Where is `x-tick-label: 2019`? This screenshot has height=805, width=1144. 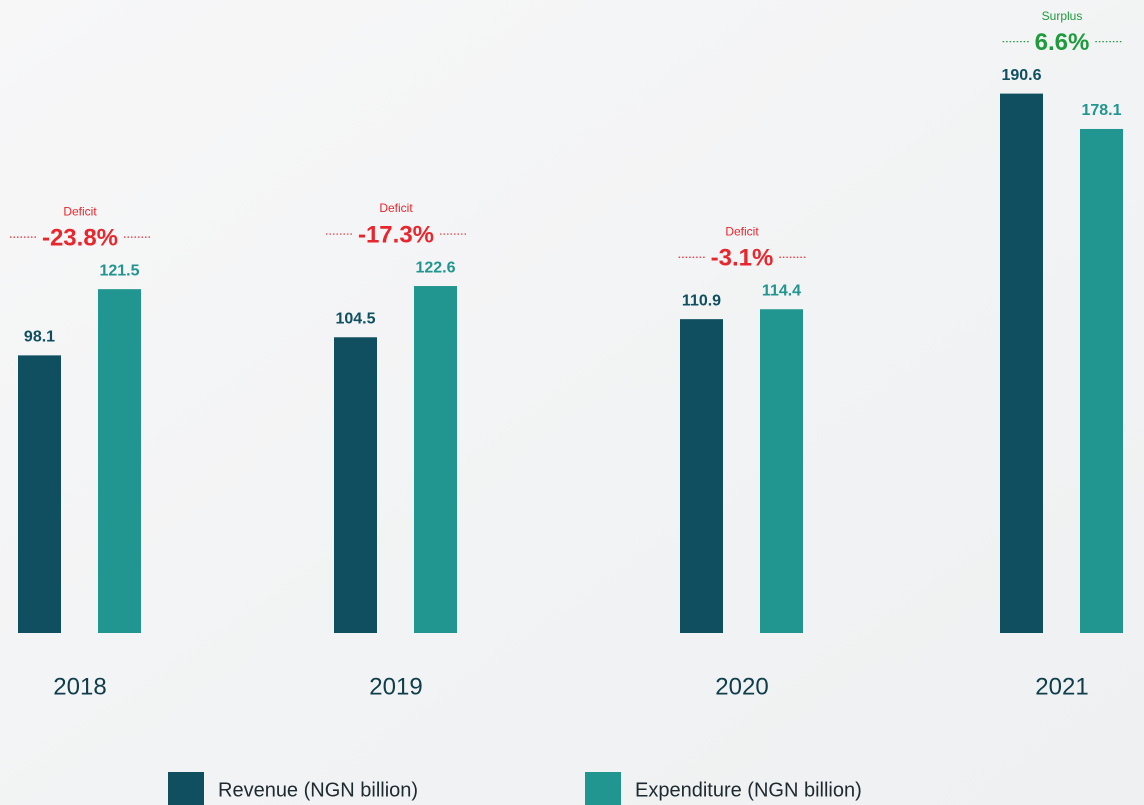
x-tick-label: 2019 is located at coordinates (395, 686).